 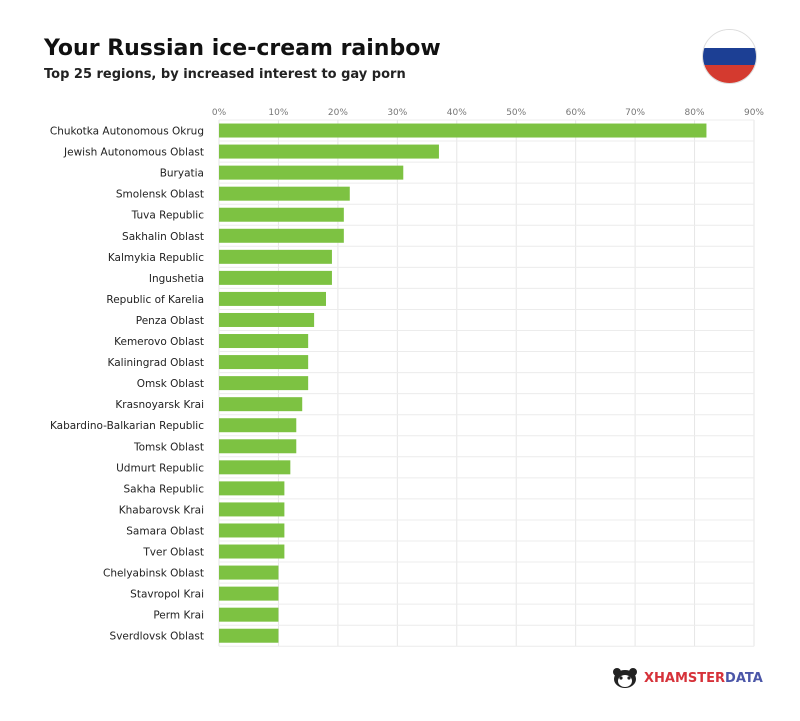 What do you see at coordinates (165, 531) in the screenshot?
I see `category-label: Samara Oblast` at bounding box center [165, 531].